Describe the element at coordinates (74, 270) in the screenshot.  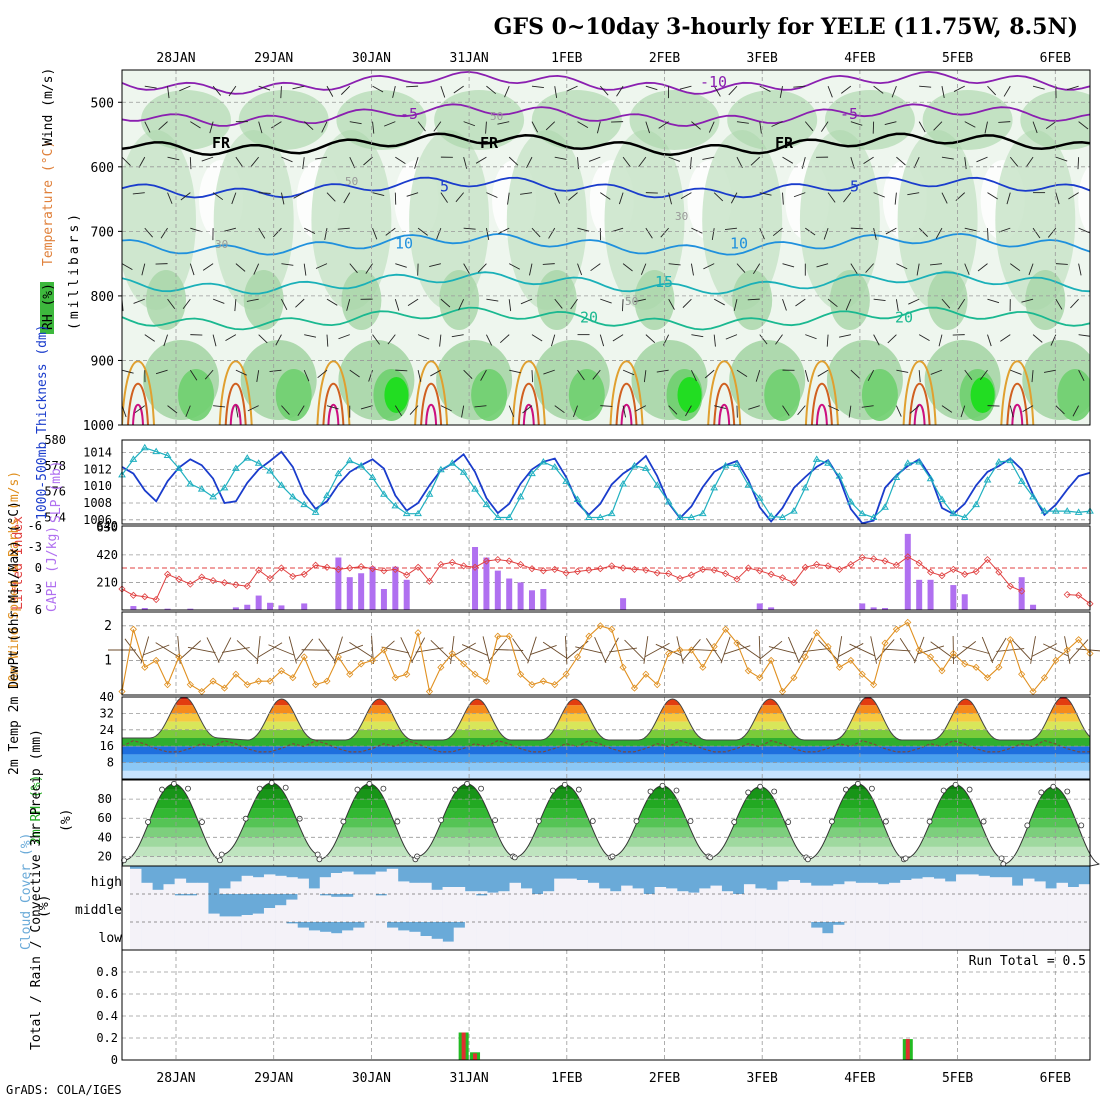
I see `upper-ylabel: (millibars)` at that location.